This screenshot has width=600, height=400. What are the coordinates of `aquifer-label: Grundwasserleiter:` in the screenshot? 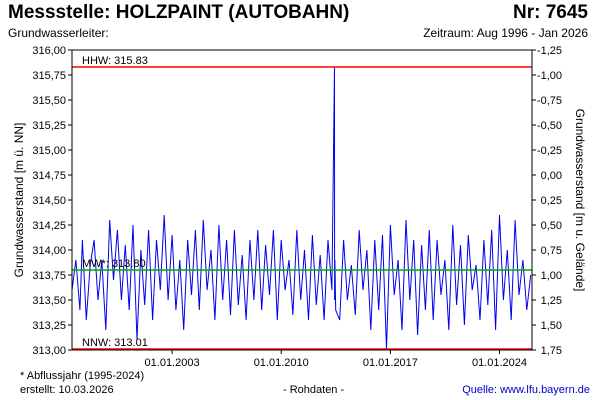 It's located at (58, 33).